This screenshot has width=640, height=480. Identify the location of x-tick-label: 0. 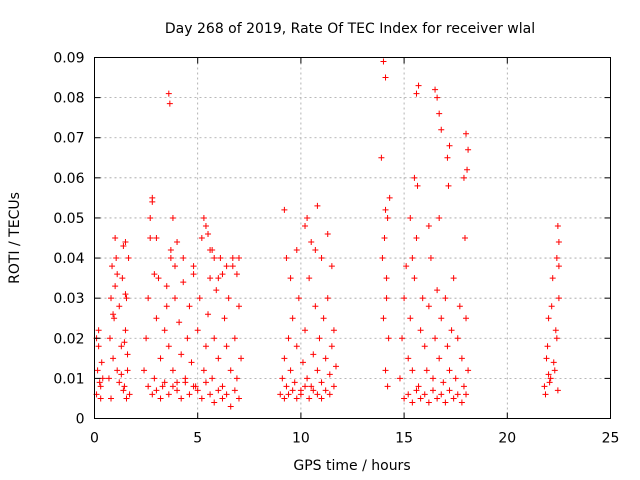
(94, 439).